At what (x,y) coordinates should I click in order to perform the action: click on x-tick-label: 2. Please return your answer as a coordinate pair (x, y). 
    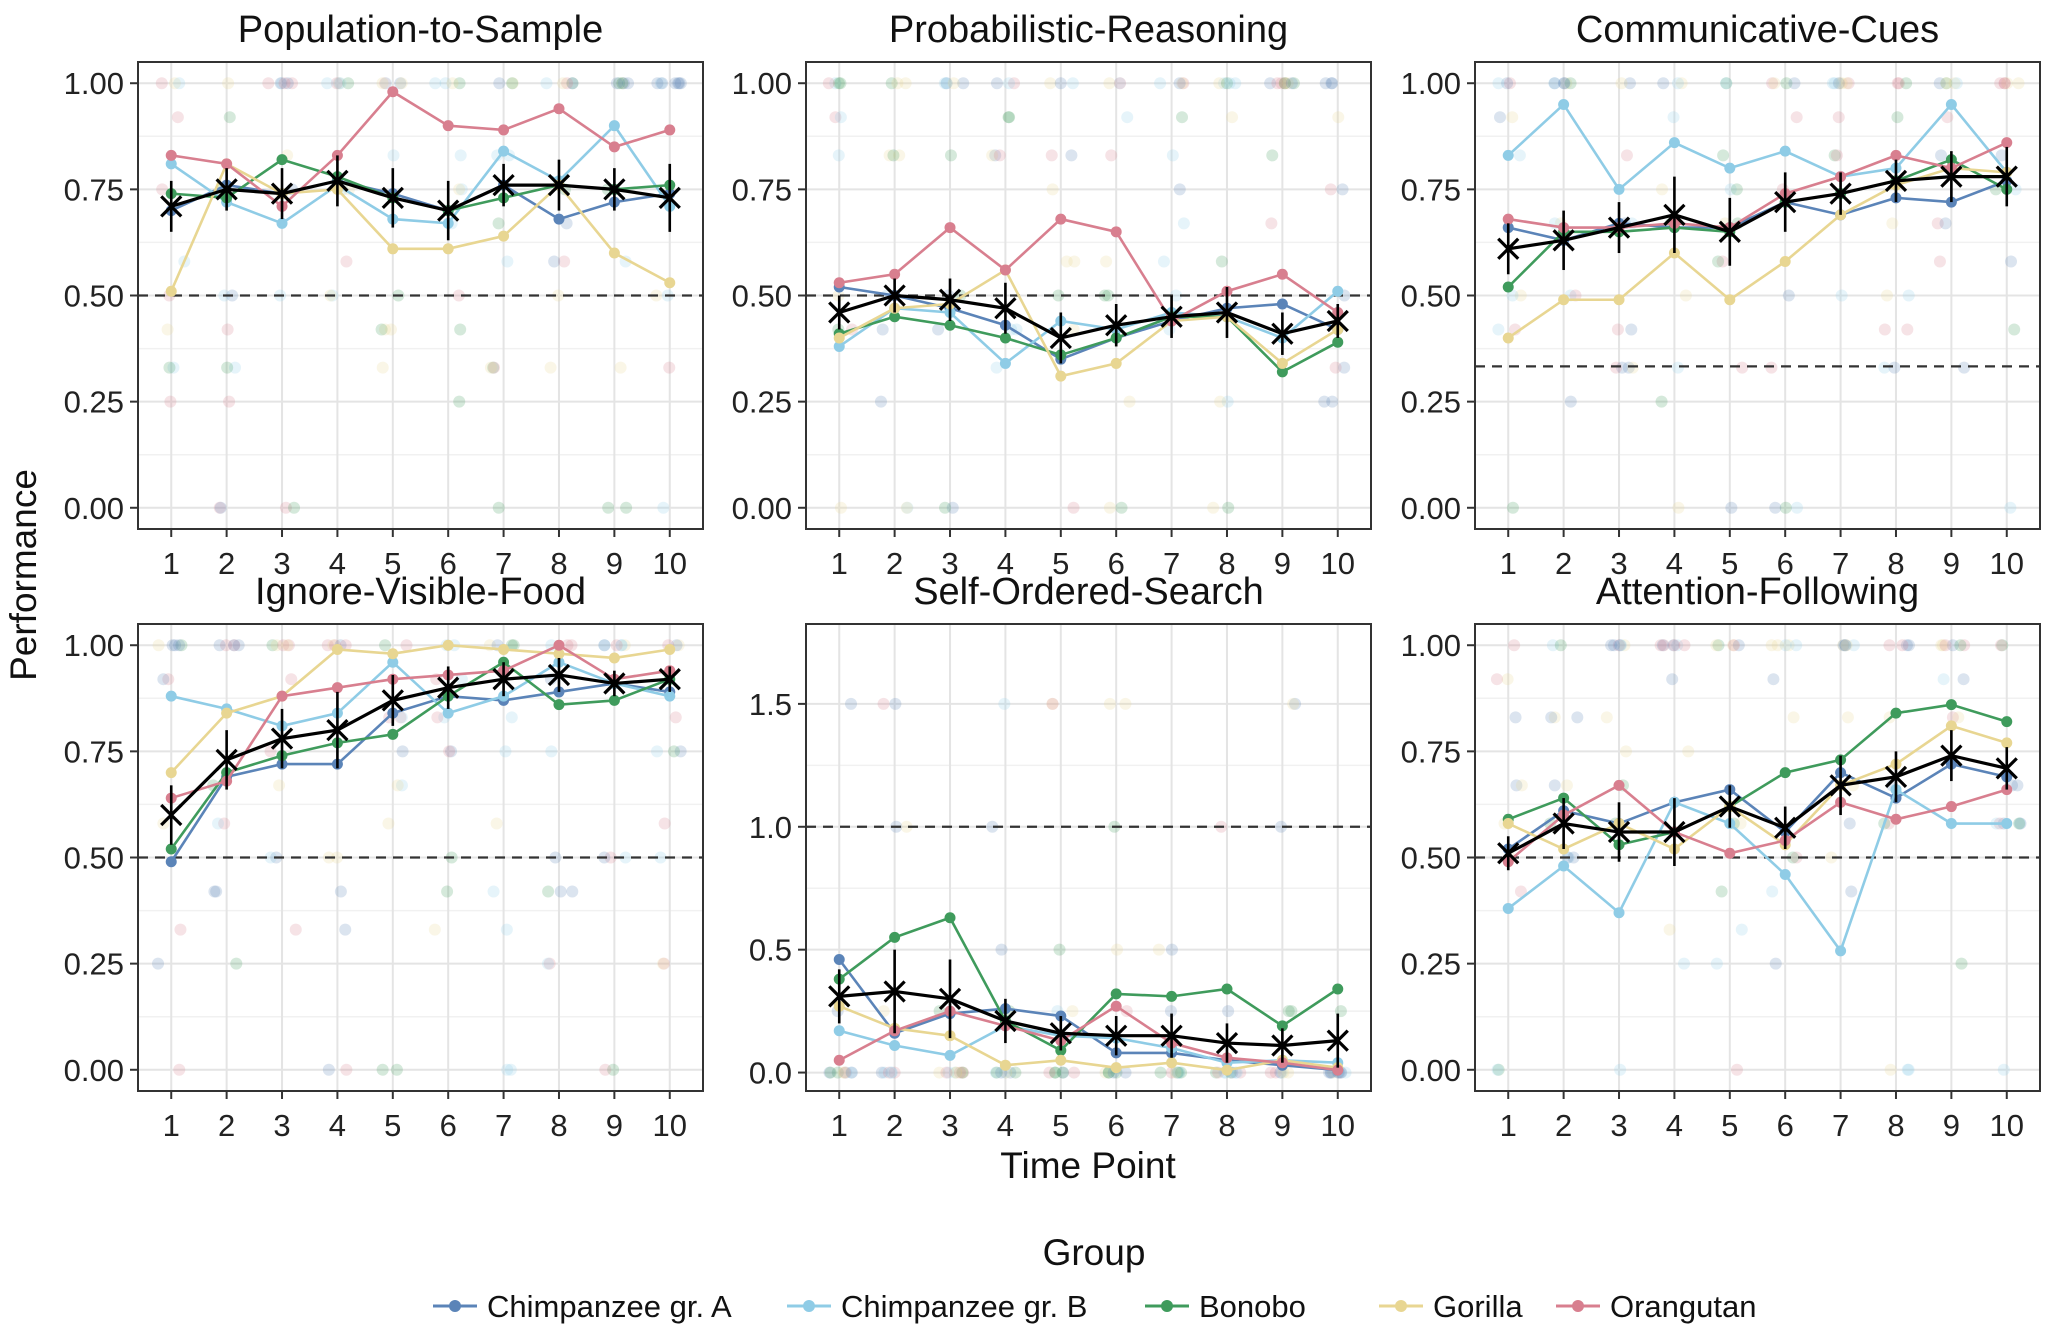
    Looking at the image, I should click on (894, 1125).